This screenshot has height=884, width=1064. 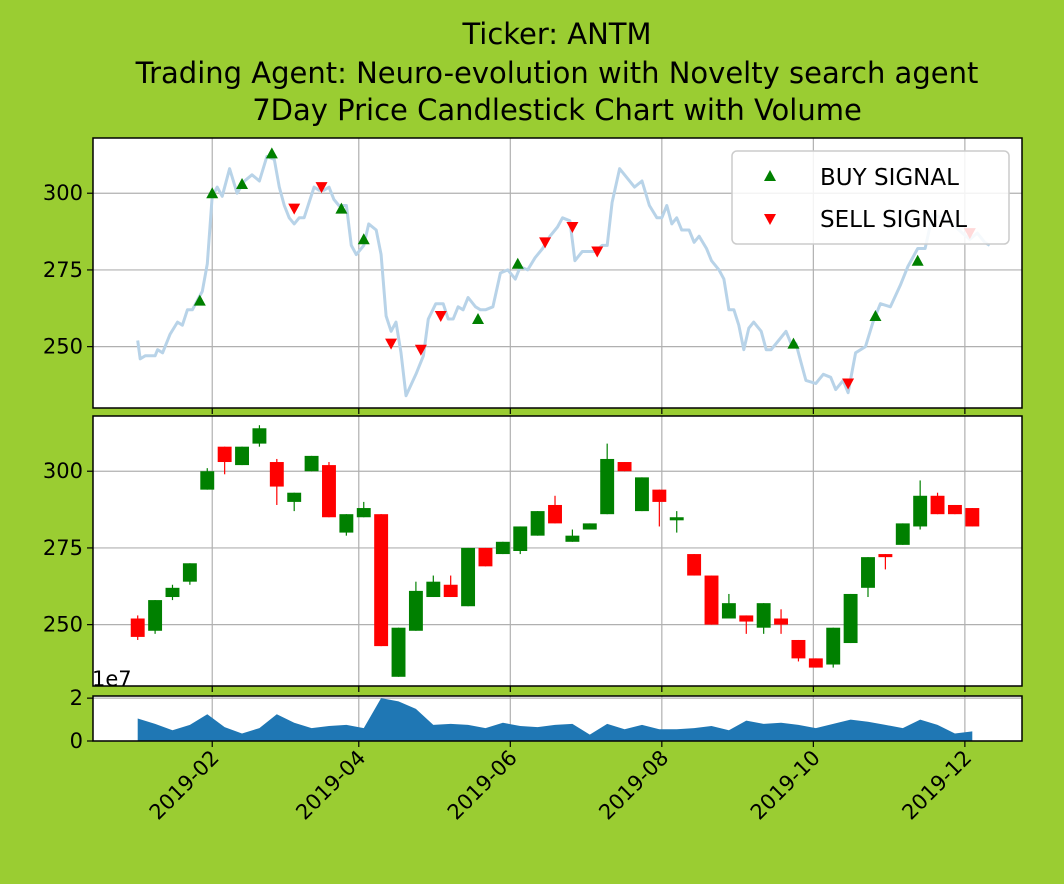 I want to click on title-line-3: 7Day Price Candlestick Chart with Volume, so click(x=557, y=110).